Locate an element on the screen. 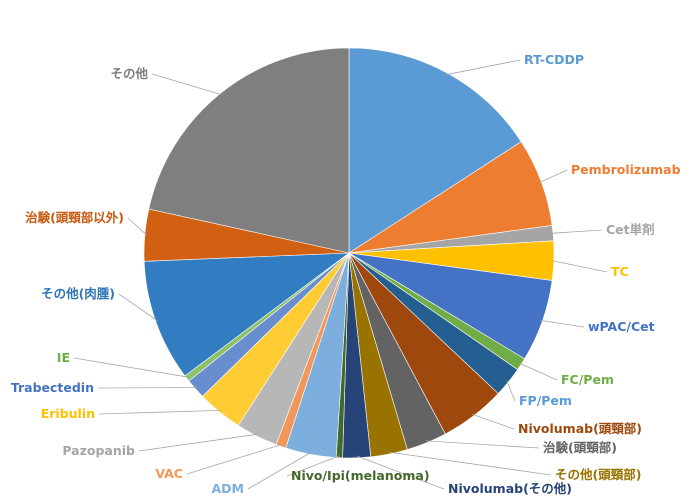 Image resolution: width=700 pixels, height=504 pixels. slice-label-0: RT-CDDP is located at coordinates (554, 59).